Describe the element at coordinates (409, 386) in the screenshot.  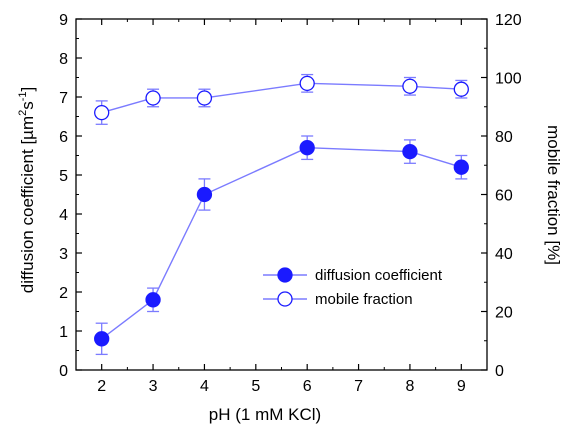
I see `x-tick-label: 8` at that location.